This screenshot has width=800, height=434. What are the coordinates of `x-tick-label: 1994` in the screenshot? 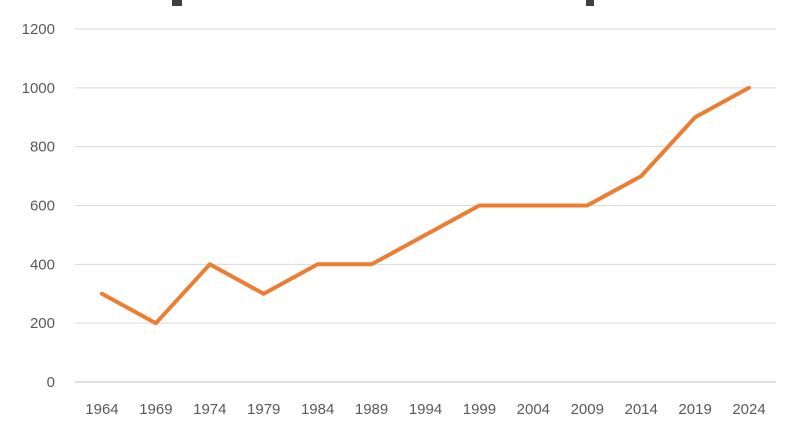 It's located at (425, 409).